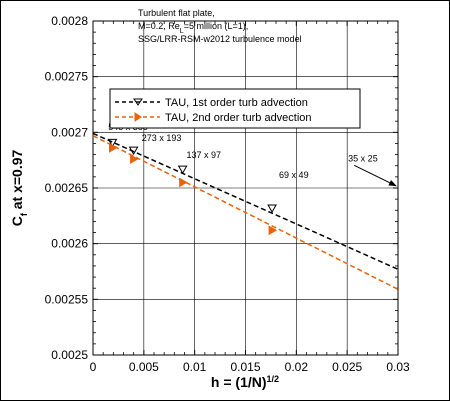  Describe the element at coordinates (93, 367) in the screenshot. I see `x-tick-label: 0` at that location.